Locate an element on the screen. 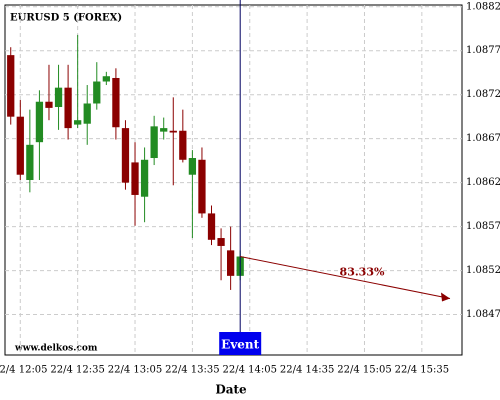 The height and width of the screenshot is (400, 500). x-tick-label: 22/4 14:35 is located at coordinates (307, 370).